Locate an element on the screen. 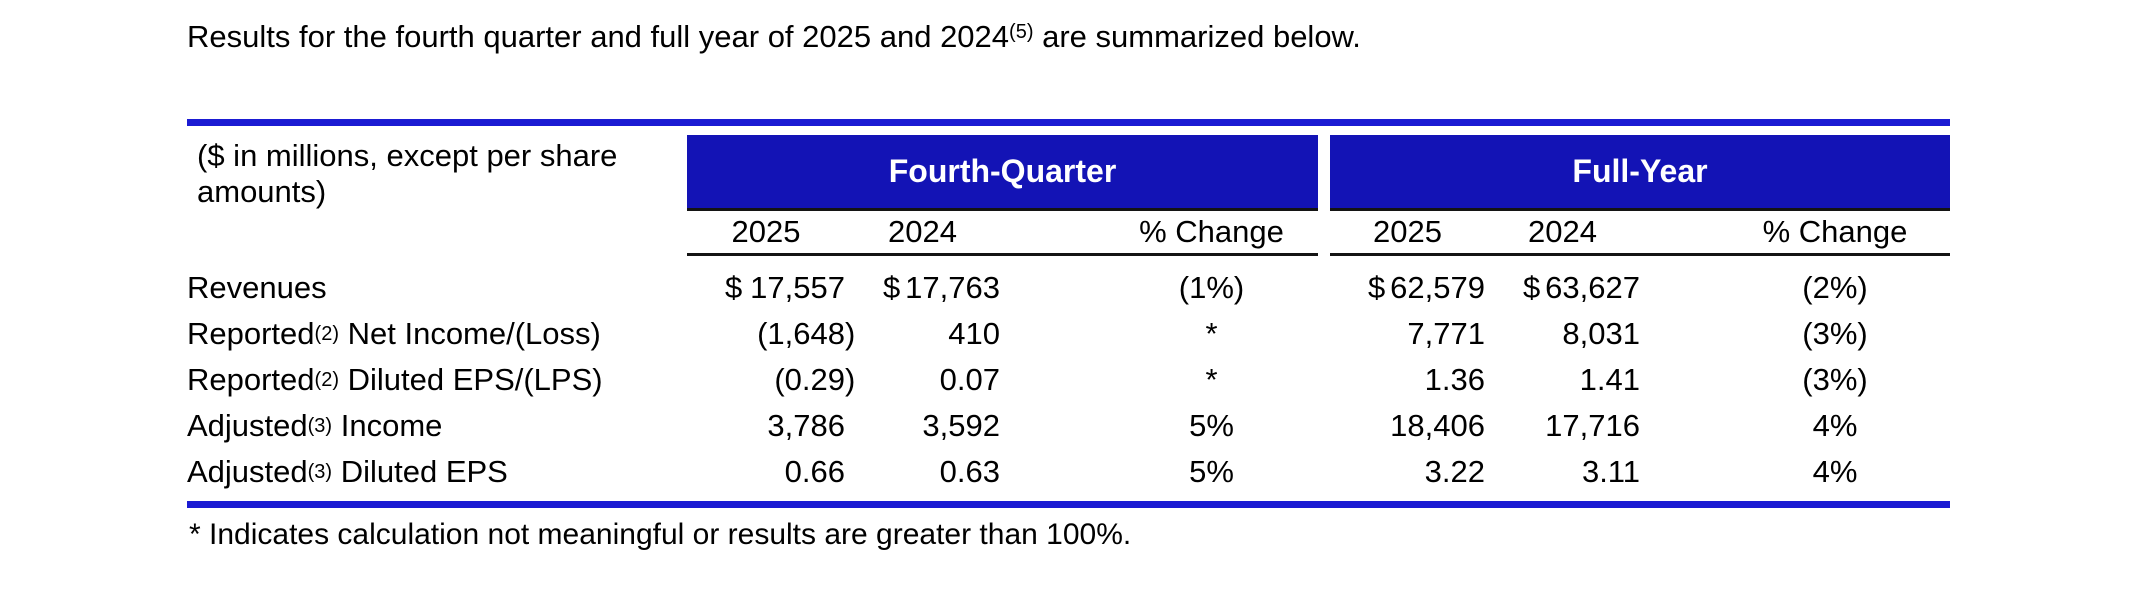 Image resolution: width=2154 pixels, height=613 pixels. year-row-label-spacer is located at coordinates (437, 233).